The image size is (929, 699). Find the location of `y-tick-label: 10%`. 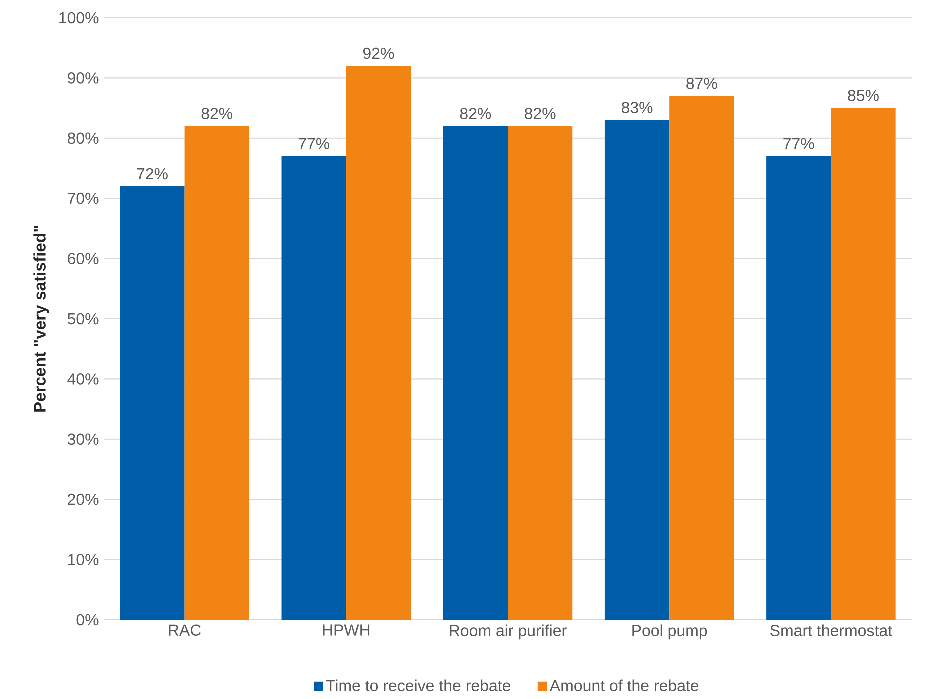

y-tick-label: 10% is located at coordinates (83, 560).